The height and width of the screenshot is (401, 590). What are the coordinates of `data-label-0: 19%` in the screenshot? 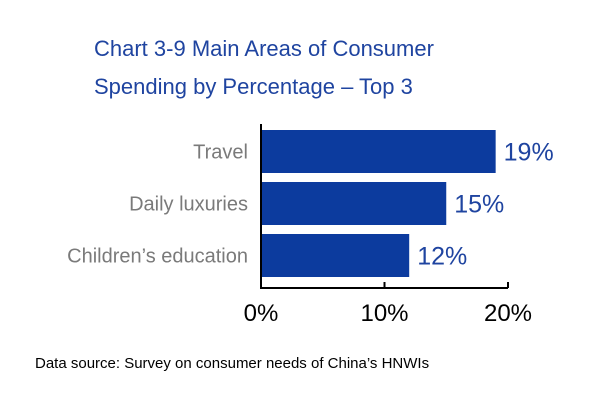 It's located at (529, 153).